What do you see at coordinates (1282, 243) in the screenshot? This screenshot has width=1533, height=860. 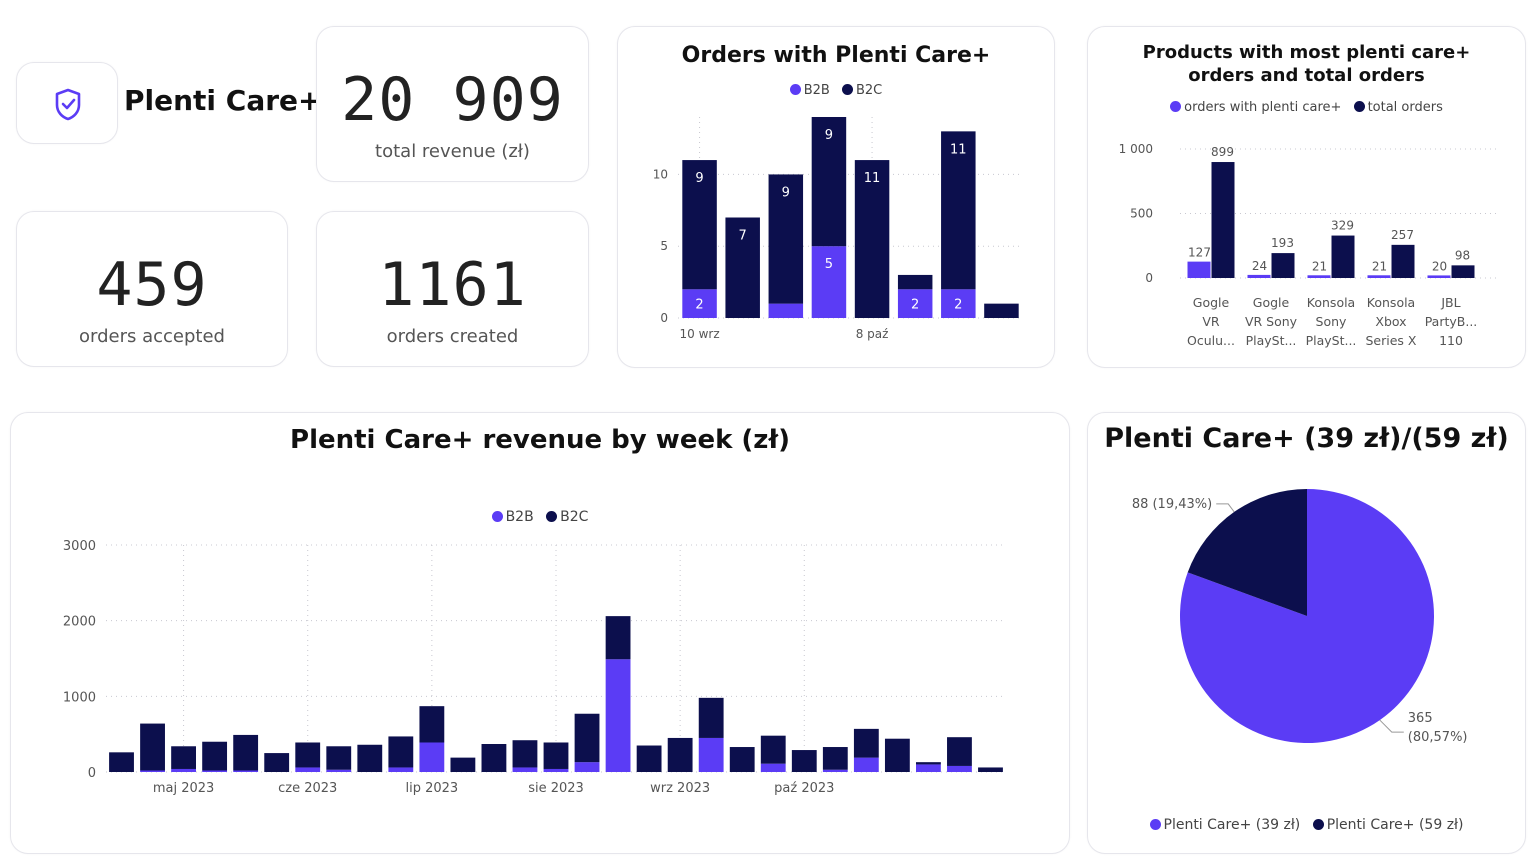 I see `data-label: 193` at bounding box center [1282, 243].